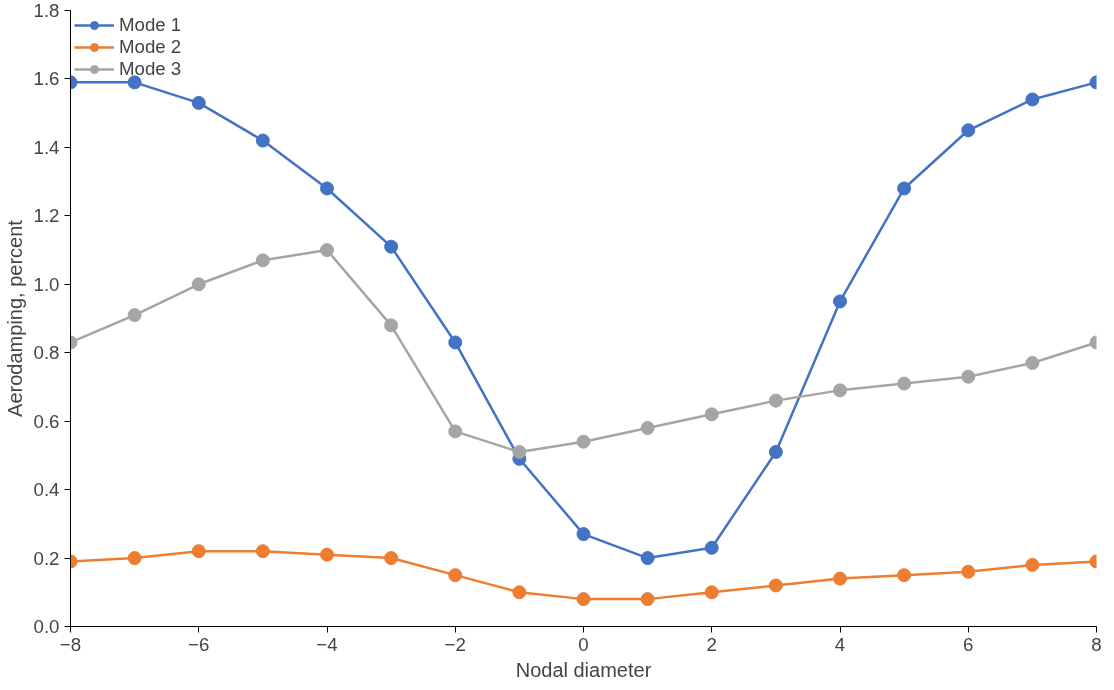  I want to click on x-tick-label: 4, so click(840, 644).